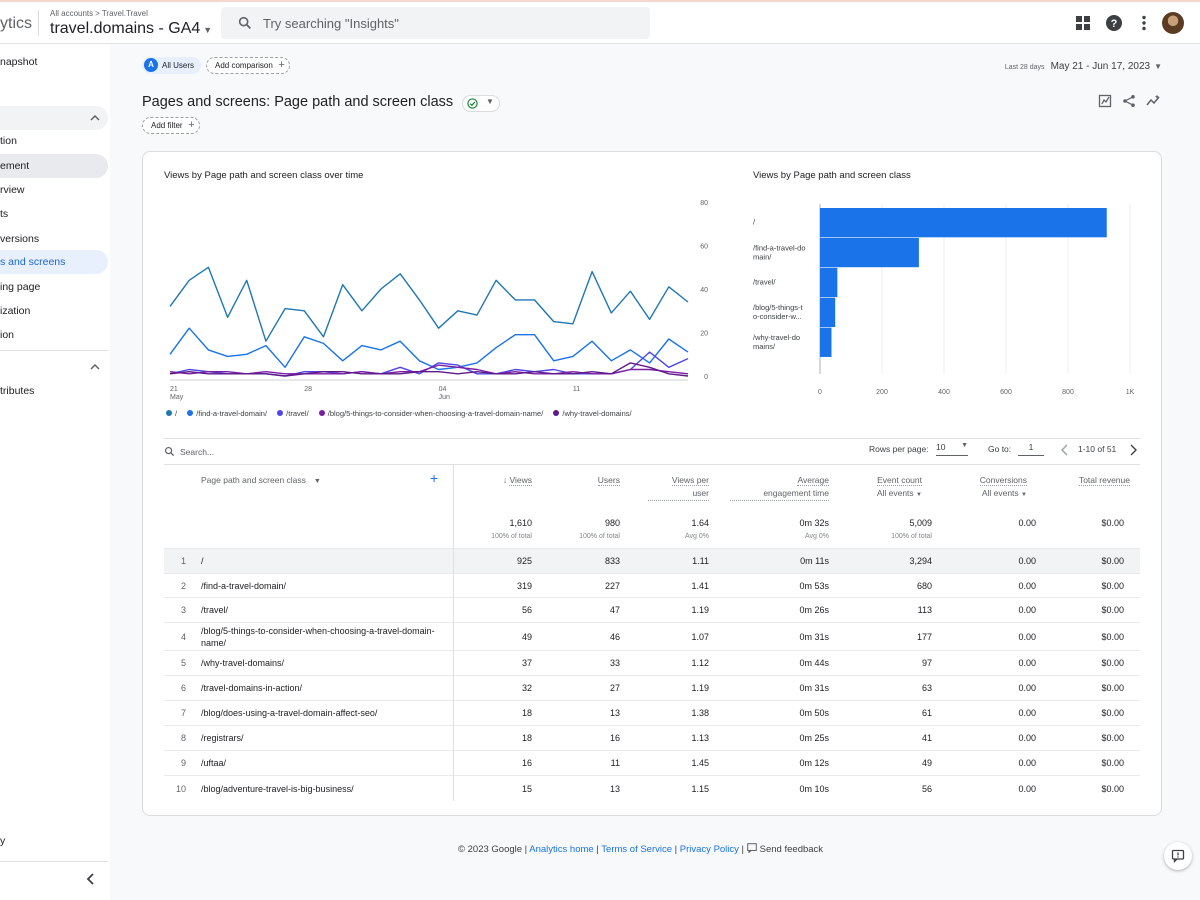  I want to click on add-comparison-button: Add comparison +, so click(248, 65).